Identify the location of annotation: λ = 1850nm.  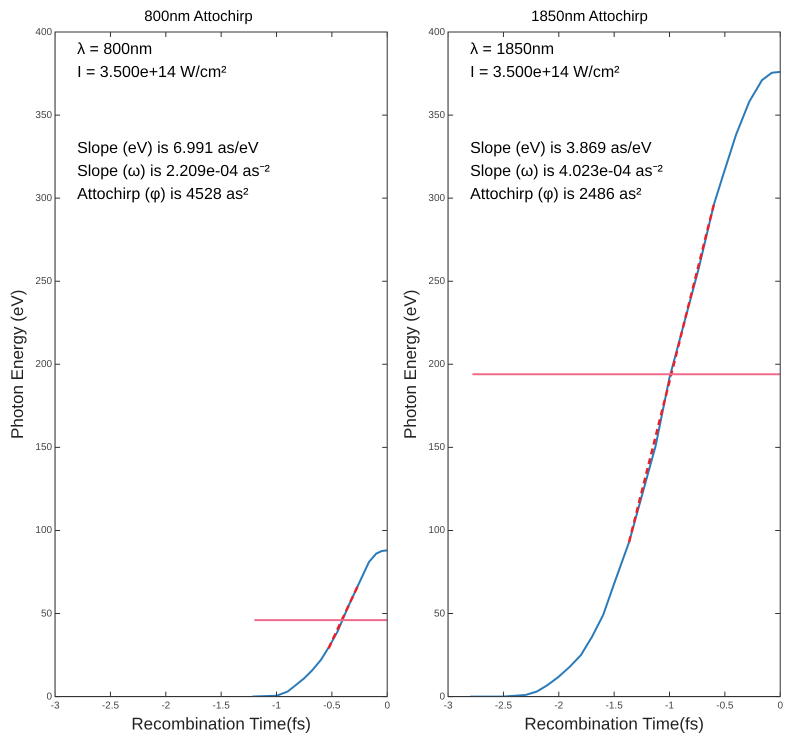
(512, 49).